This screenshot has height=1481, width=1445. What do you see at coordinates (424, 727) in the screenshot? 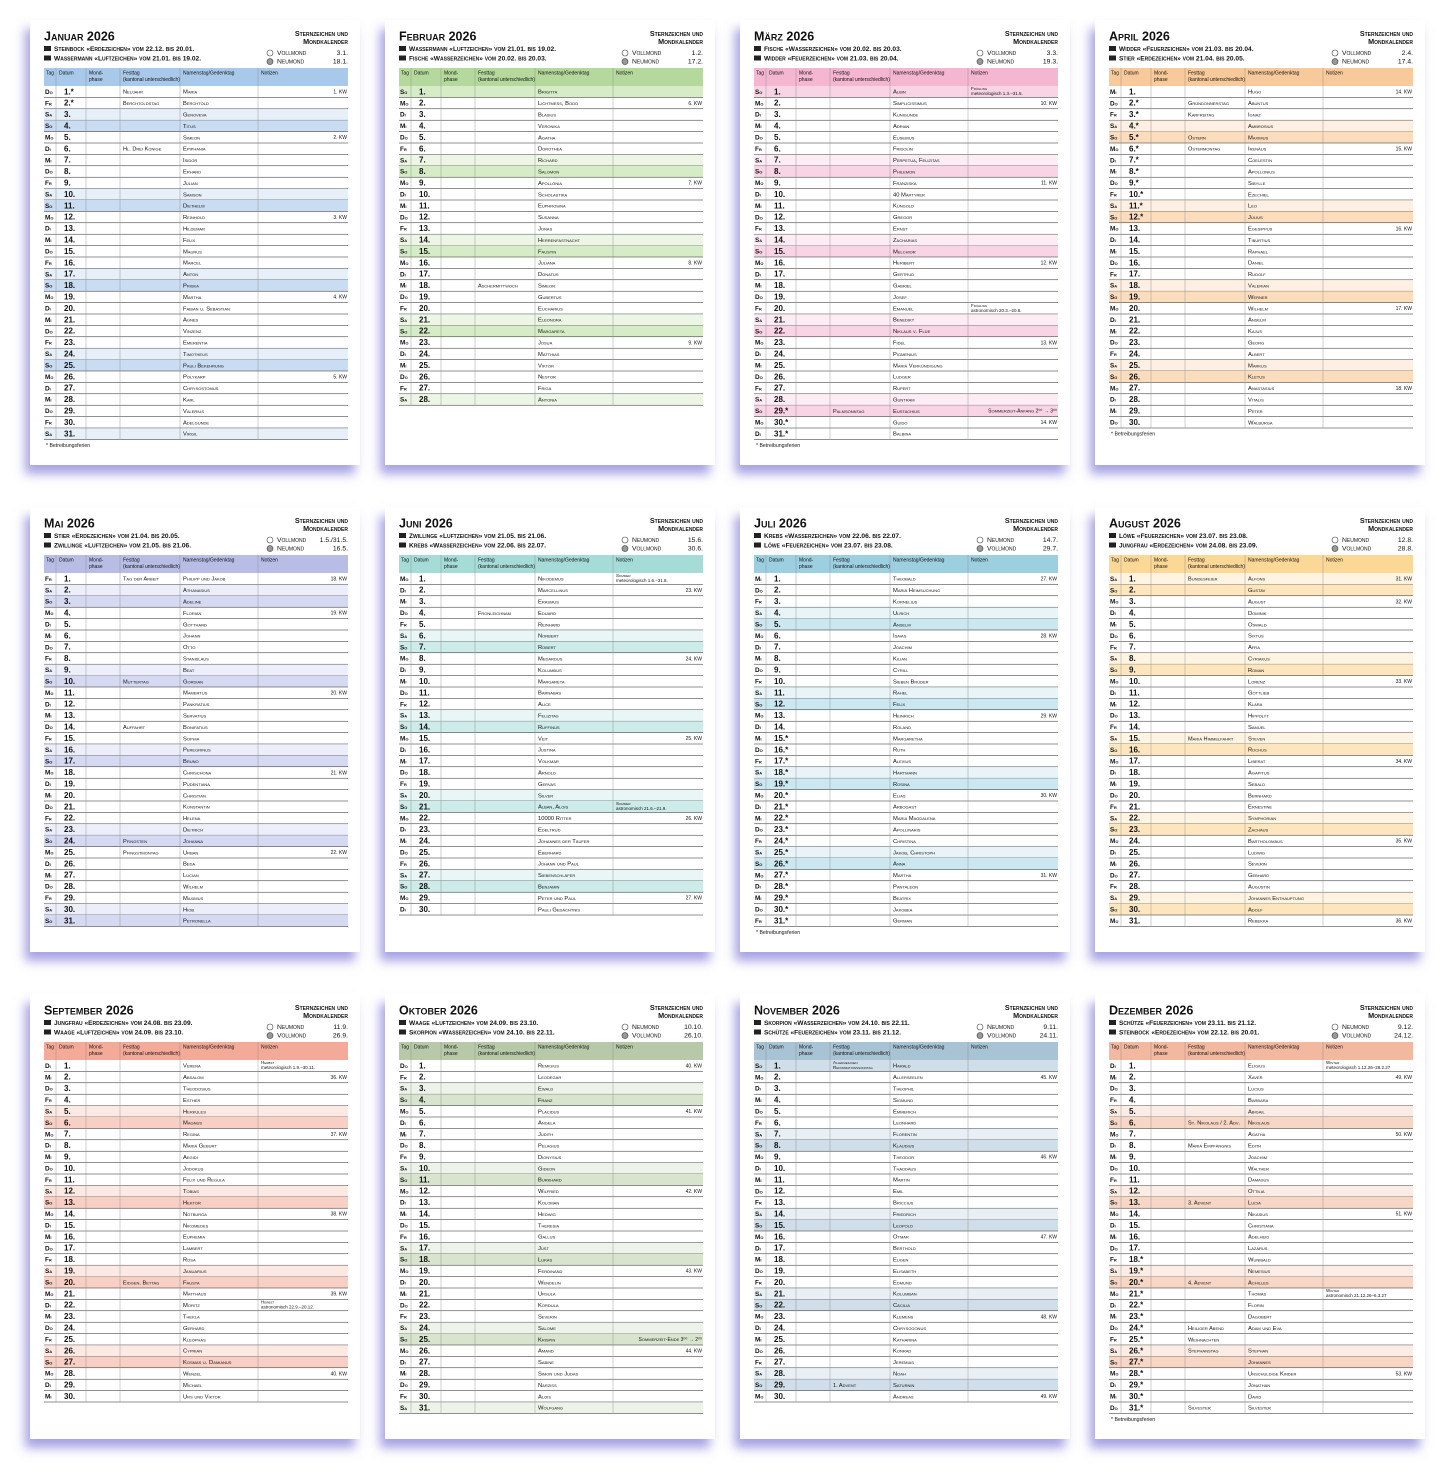
I see `date: 14.` at bounding box center [424, 727].